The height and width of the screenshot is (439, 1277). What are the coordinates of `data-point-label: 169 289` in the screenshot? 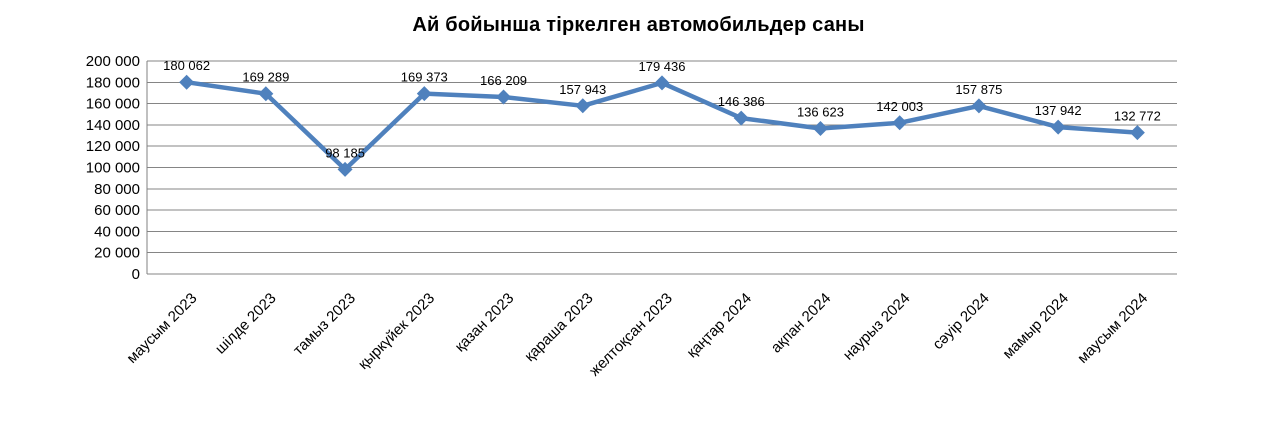 It's located at (265, 77).